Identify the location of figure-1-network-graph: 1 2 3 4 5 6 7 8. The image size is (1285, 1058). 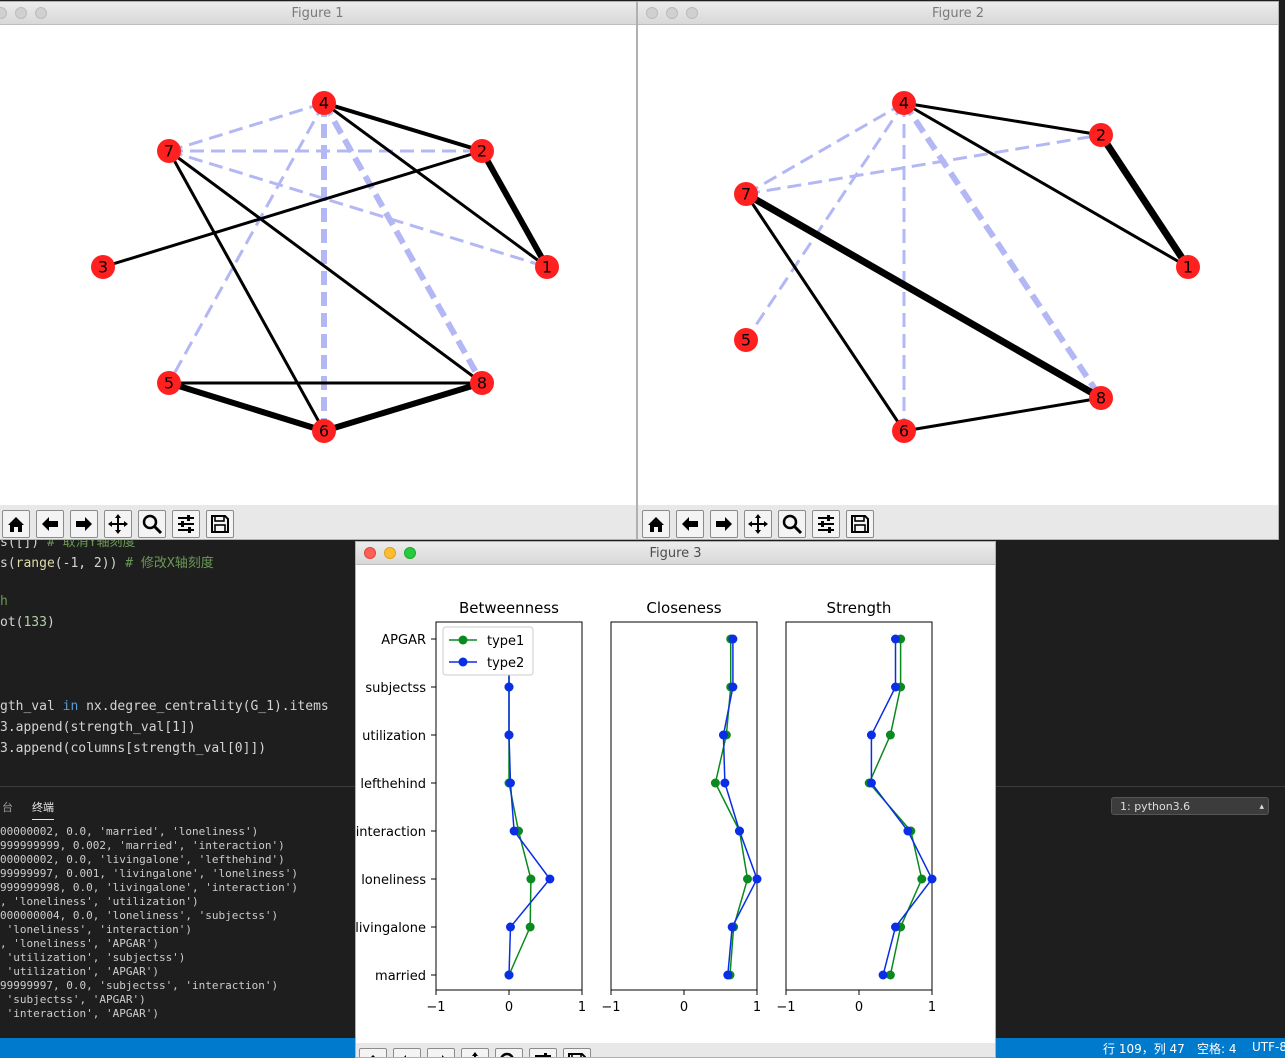
(325, 267).